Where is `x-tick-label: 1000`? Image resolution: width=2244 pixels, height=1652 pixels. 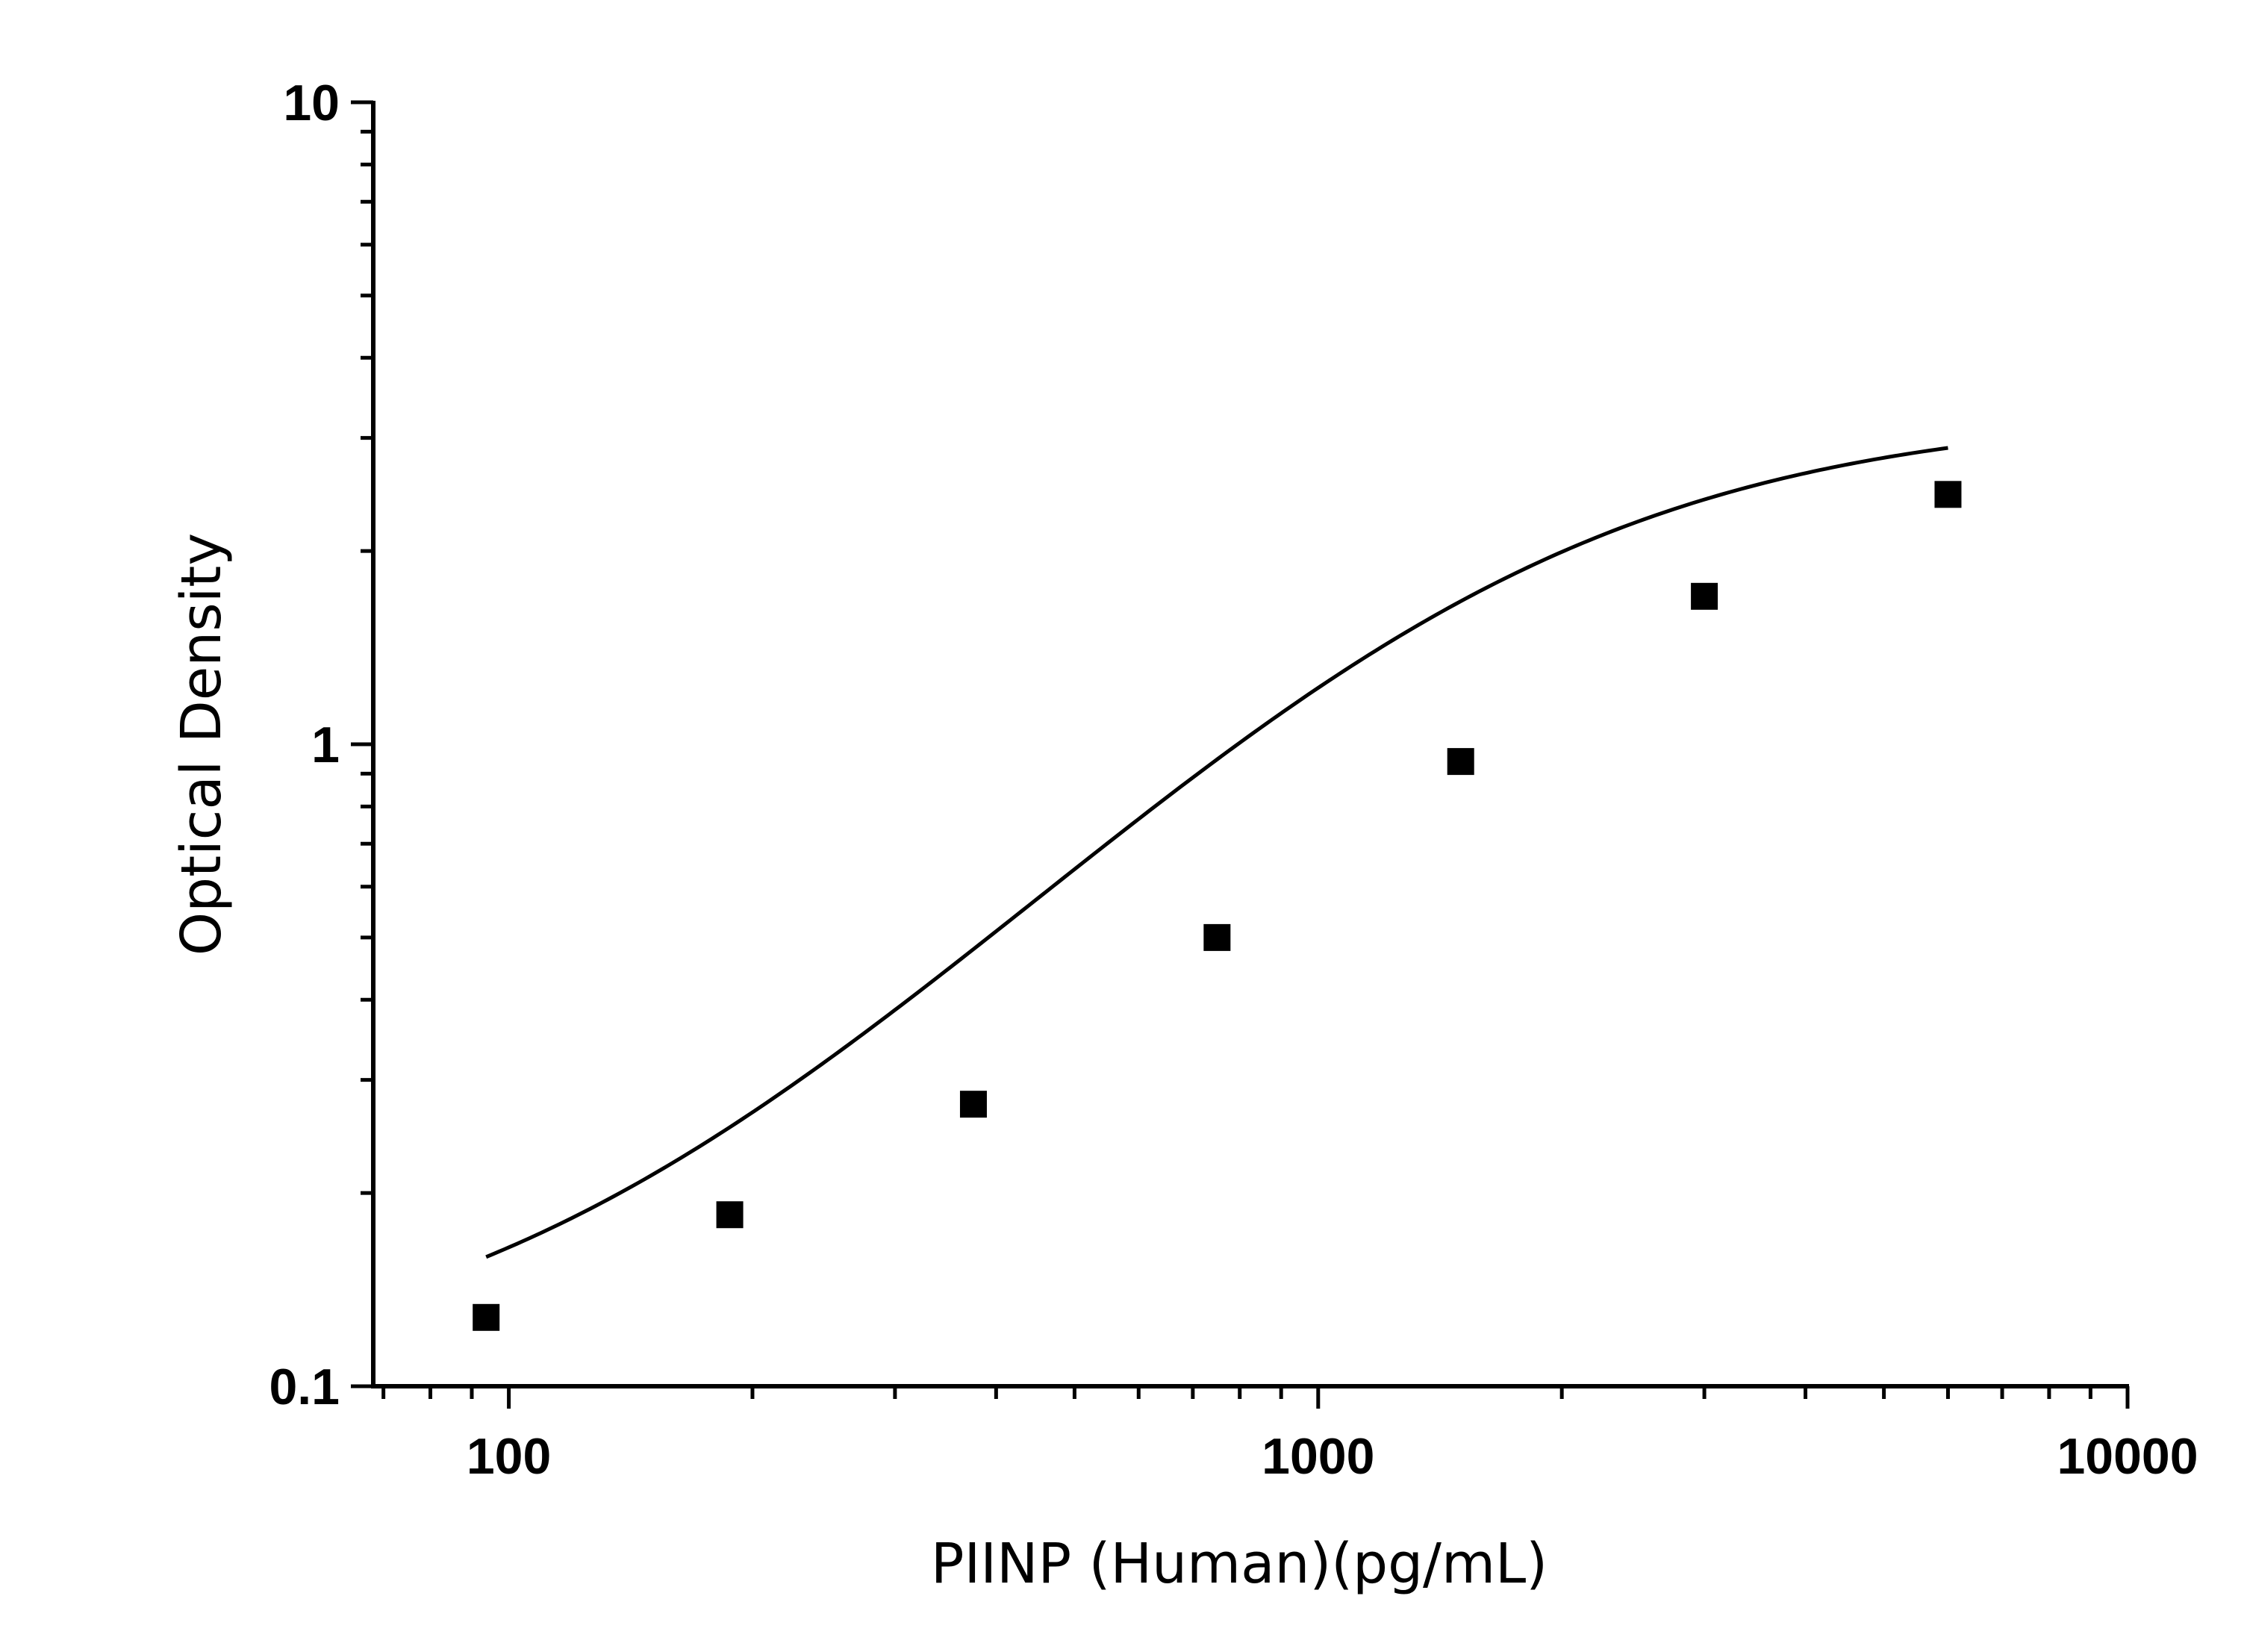 x-tick-label: 1000 is located at coordinates (1318, 1456).